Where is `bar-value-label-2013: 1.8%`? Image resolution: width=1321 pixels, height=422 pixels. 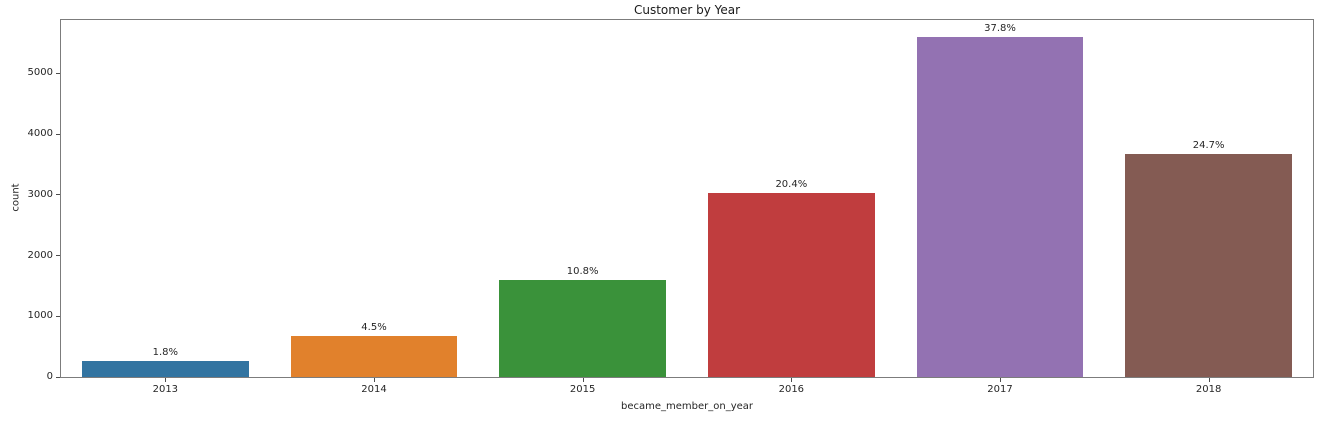 bar-value-label-2013: 1.8% is located at coordinates (165, 352).